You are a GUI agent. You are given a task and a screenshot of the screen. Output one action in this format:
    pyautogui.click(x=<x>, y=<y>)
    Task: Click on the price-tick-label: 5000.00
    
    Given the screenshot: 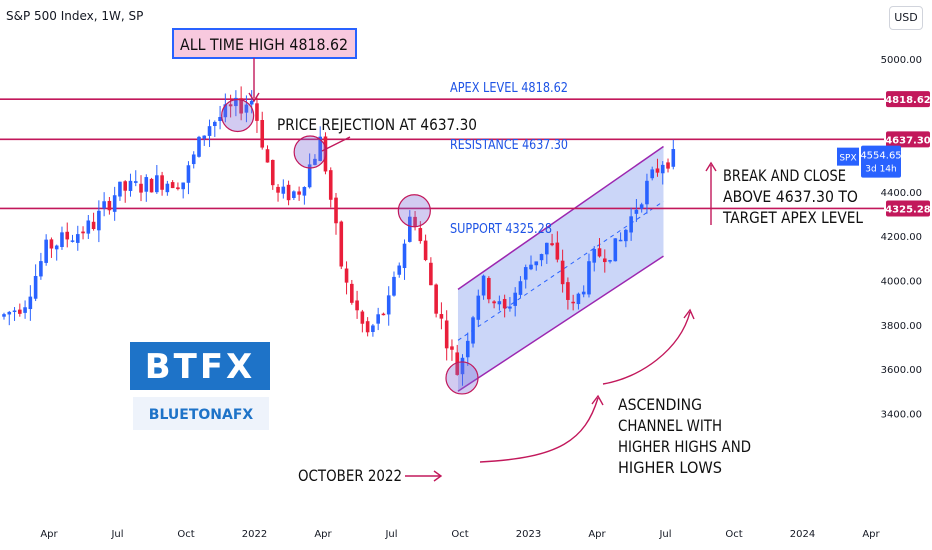 What is the action you would take?
    pyautogui.click(x=901, y=60)
    